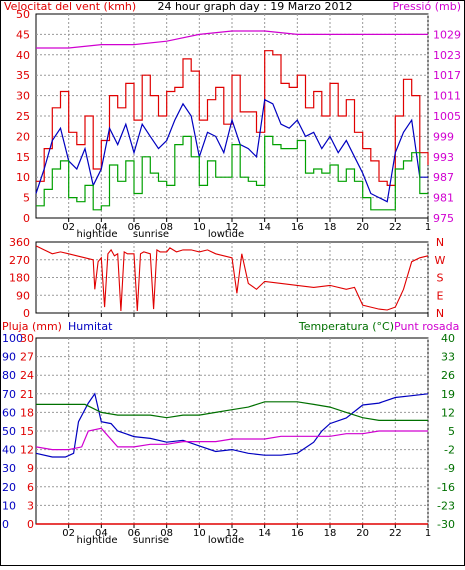  I want to click on x-tick-label: 1, so click(428, 533).